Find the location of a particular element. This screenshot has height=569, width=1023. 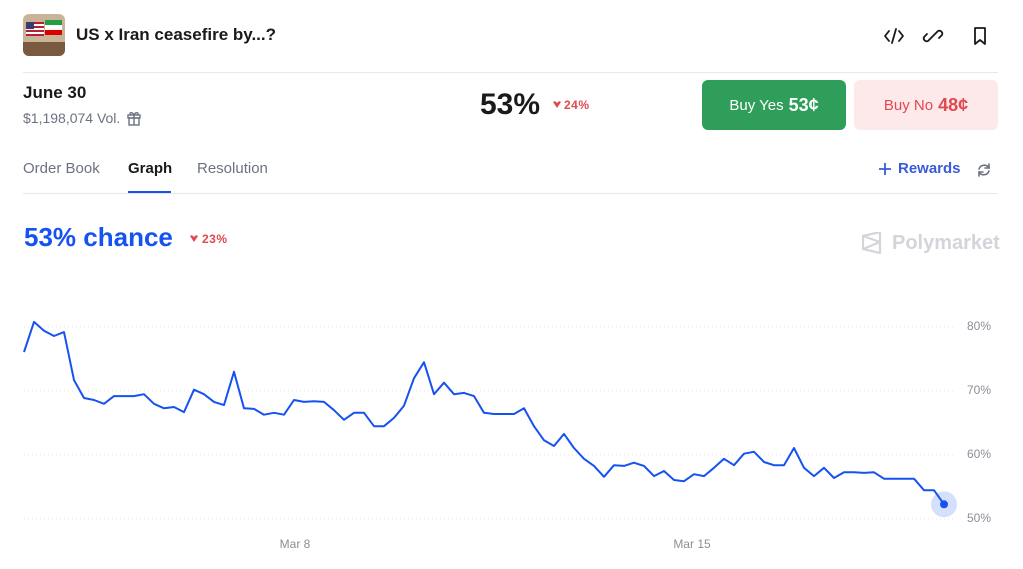

chart-change: 23% is located at coordinates (215, 239).